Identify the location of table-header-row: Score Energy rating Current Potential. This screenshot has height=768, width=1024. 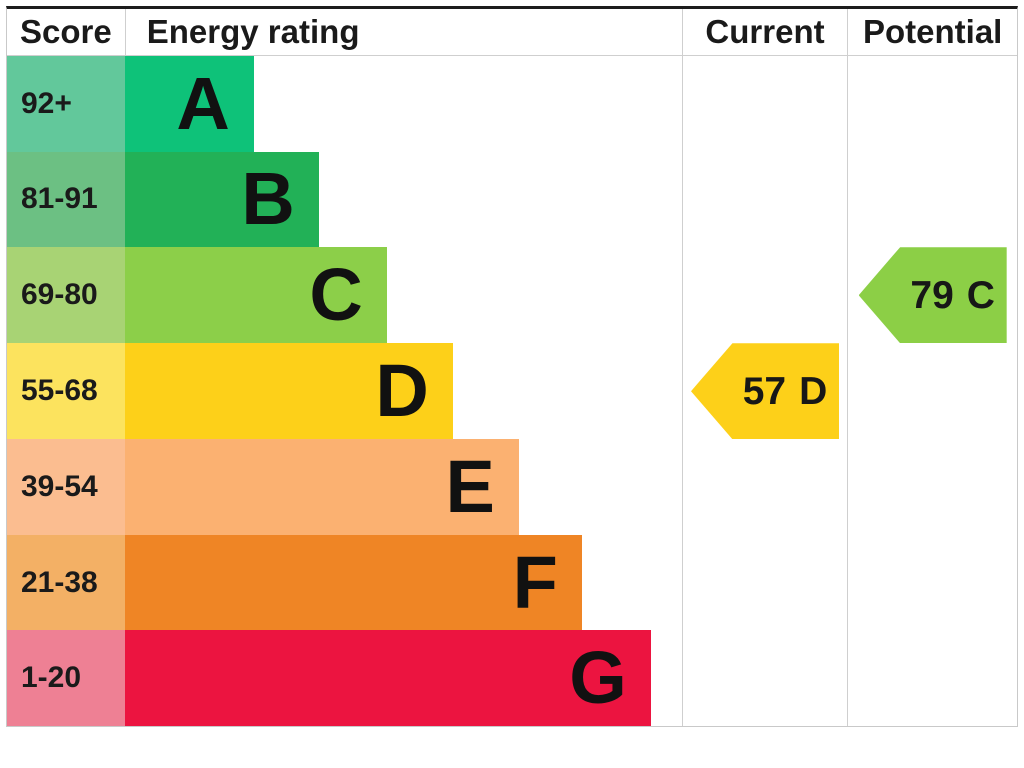
(512, 32).